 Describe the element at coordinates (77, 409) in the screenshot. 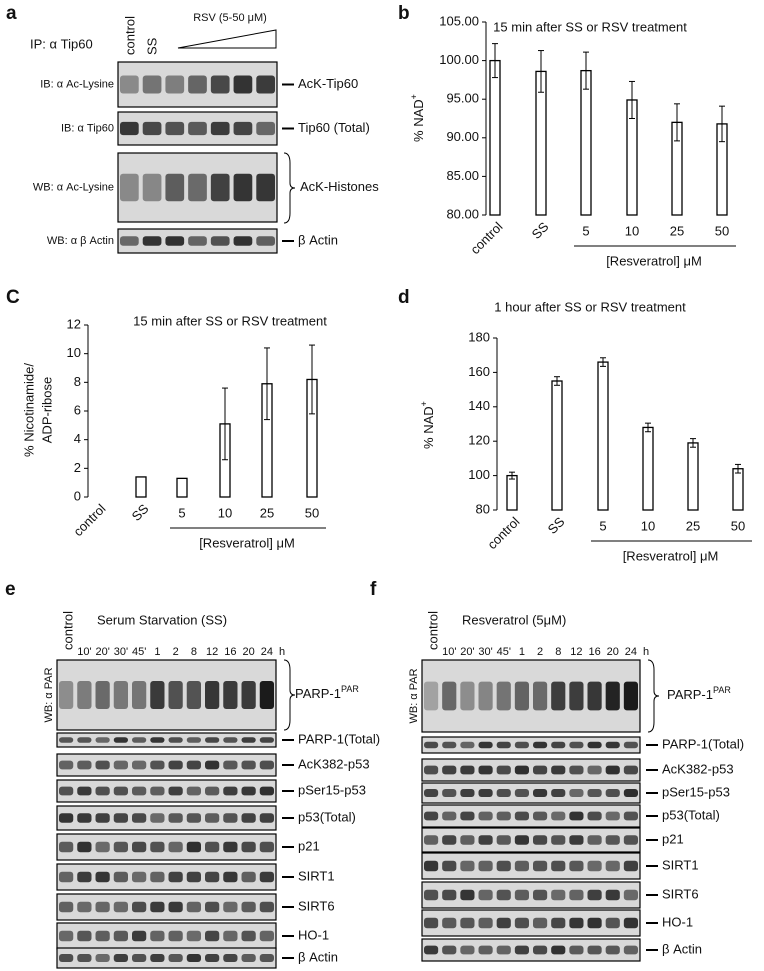

I see `y-tick-label: 6` at that location.